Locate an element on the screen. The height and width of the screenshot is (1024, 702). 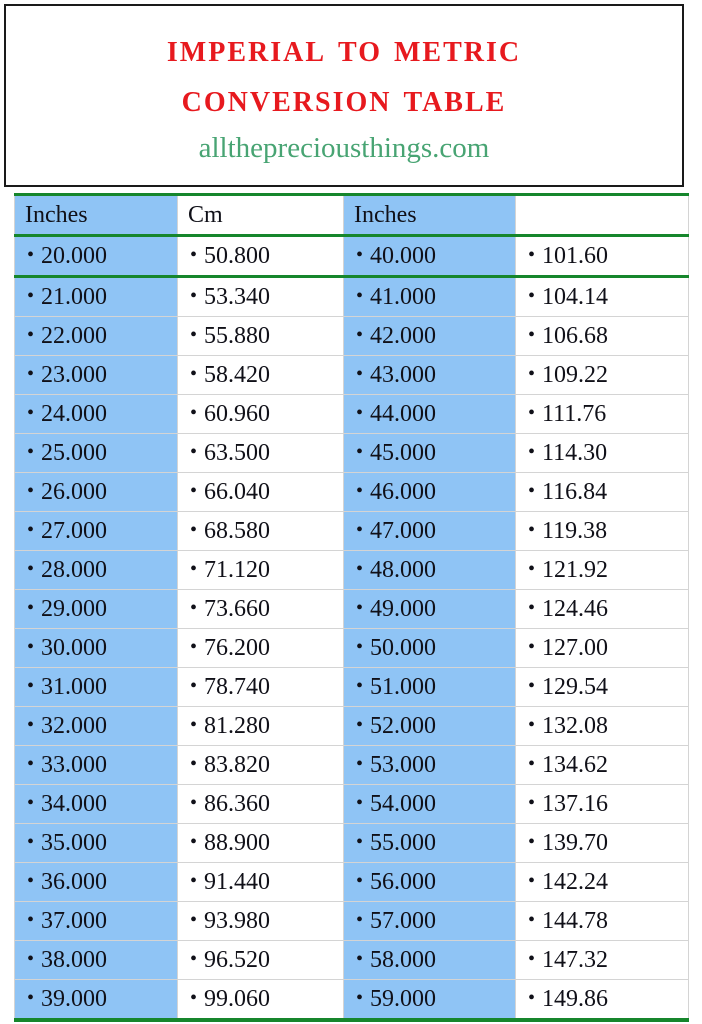
table-cell: • 93.980 is located at coordinates (260, 921).